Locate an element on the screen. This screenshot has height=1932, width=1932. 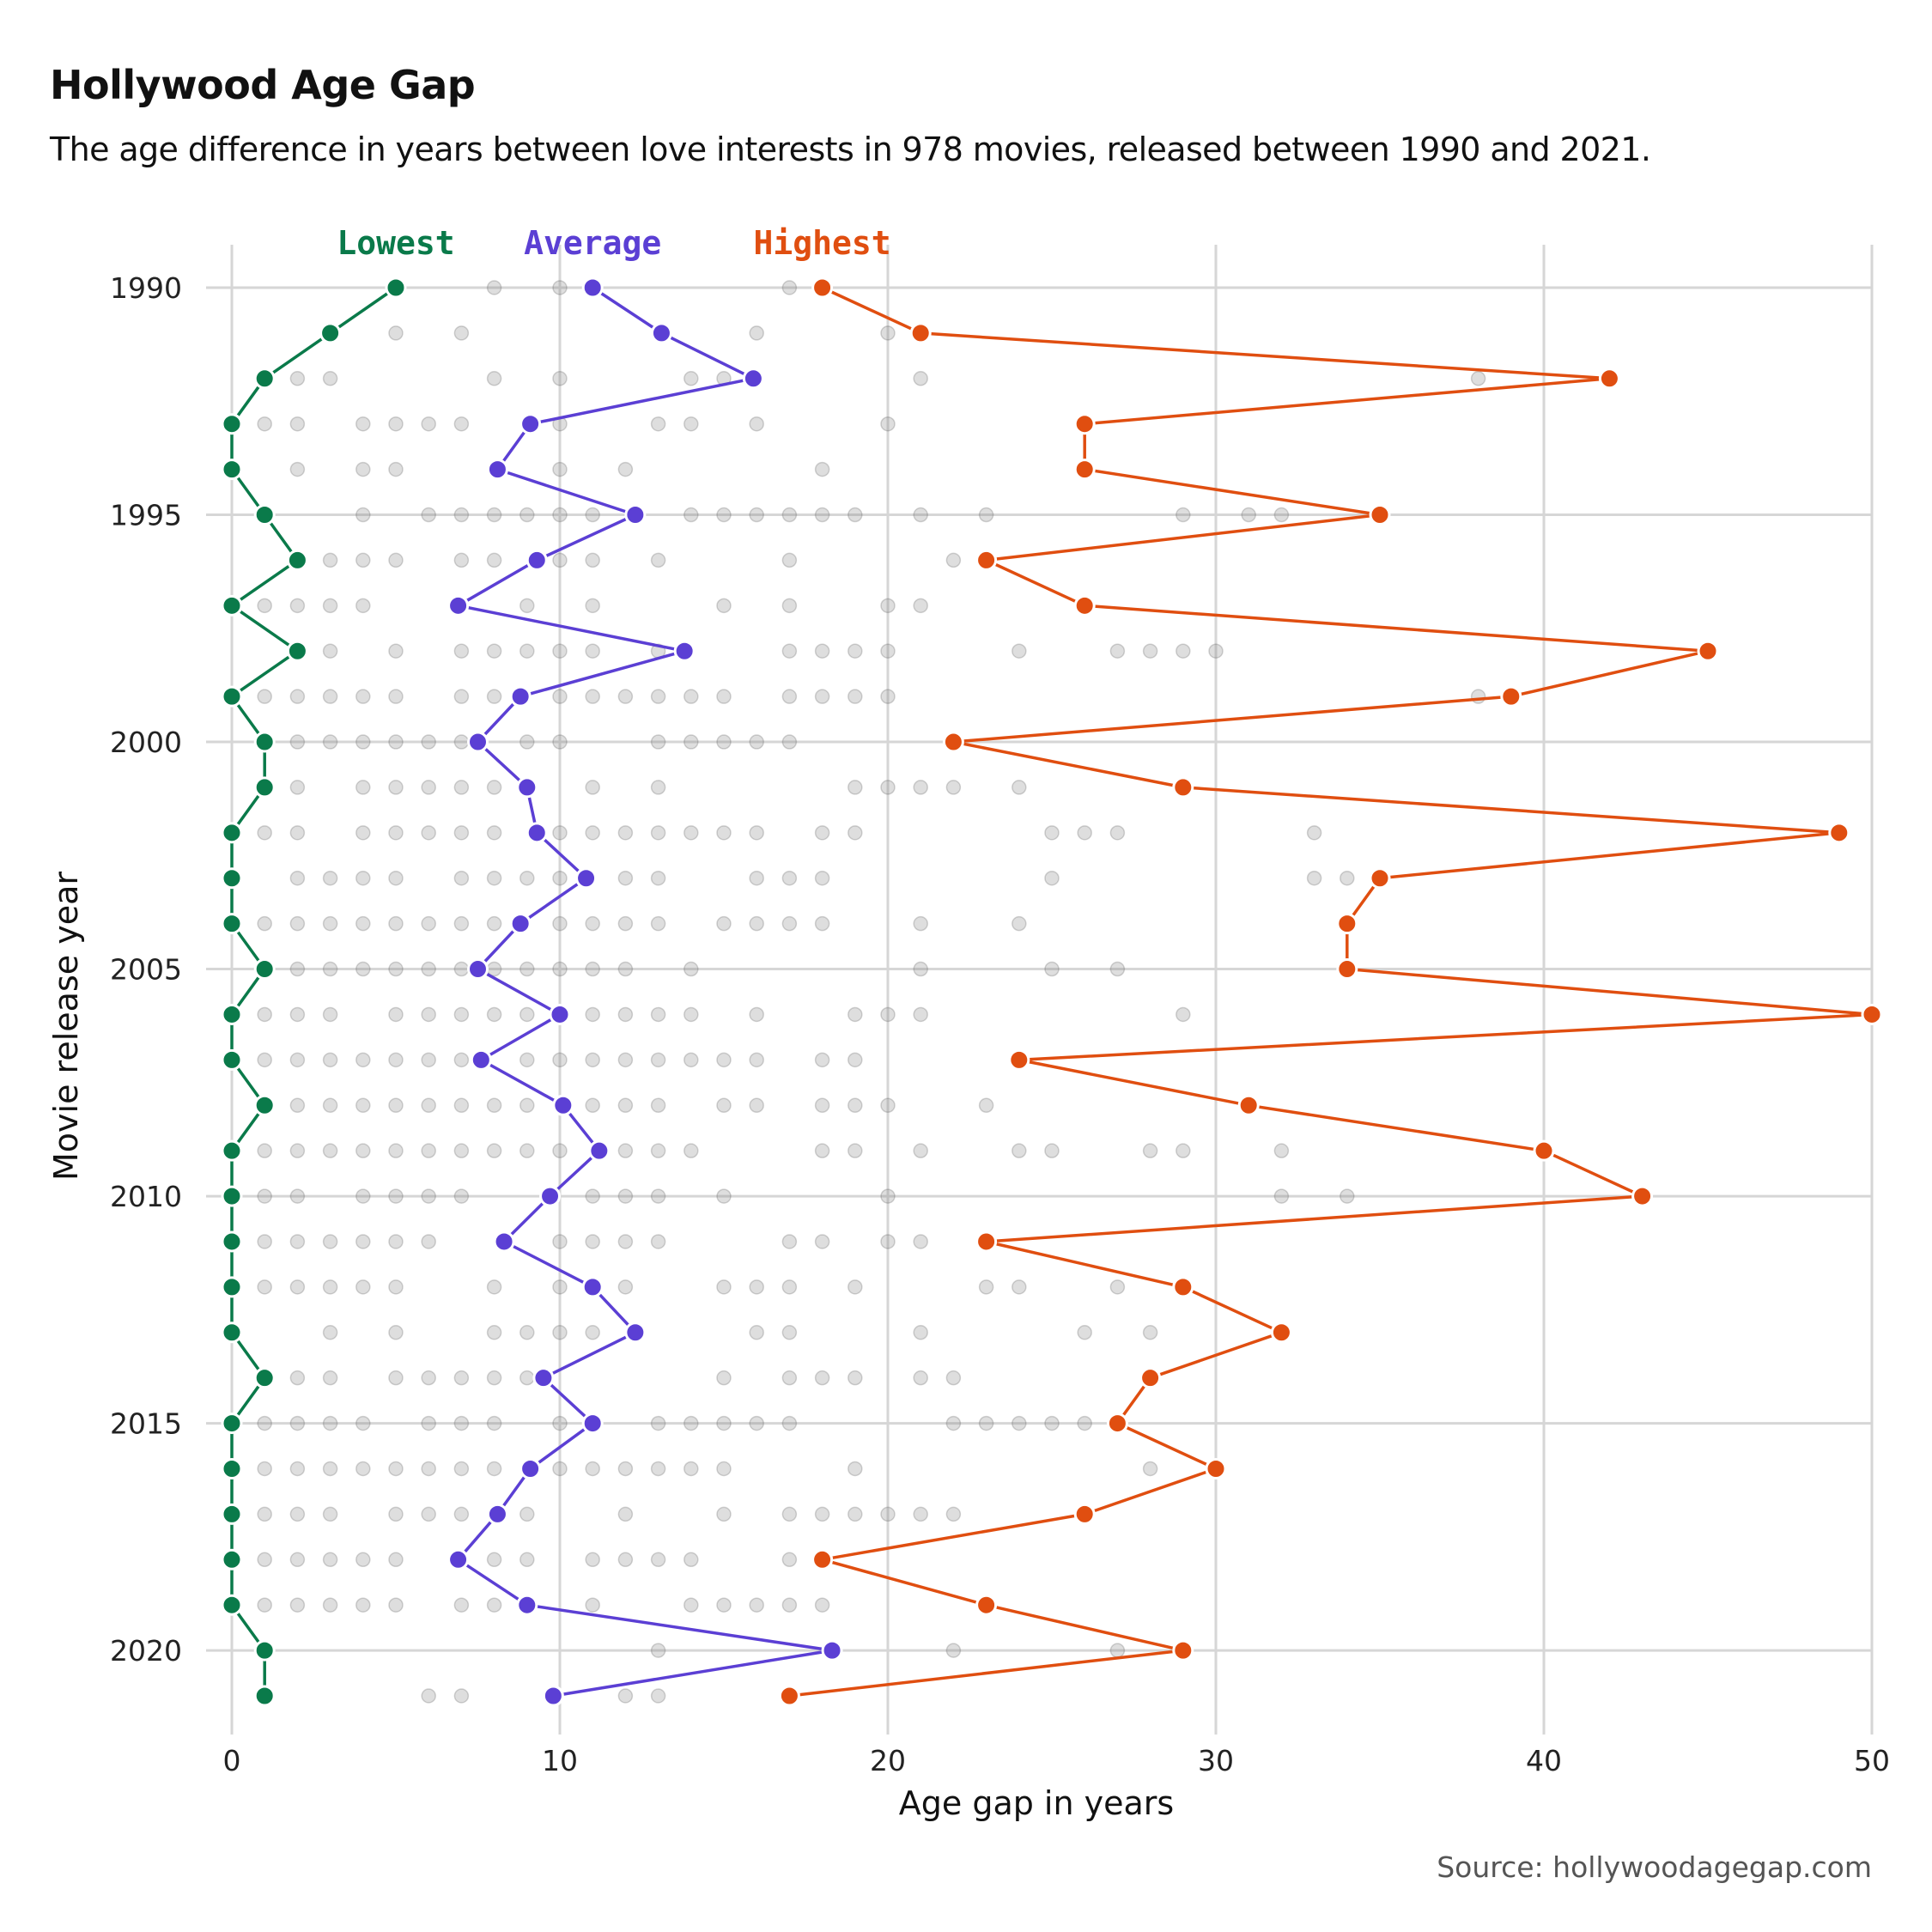
x-tick-label: 30 is located at coordinates (1216, 1761).